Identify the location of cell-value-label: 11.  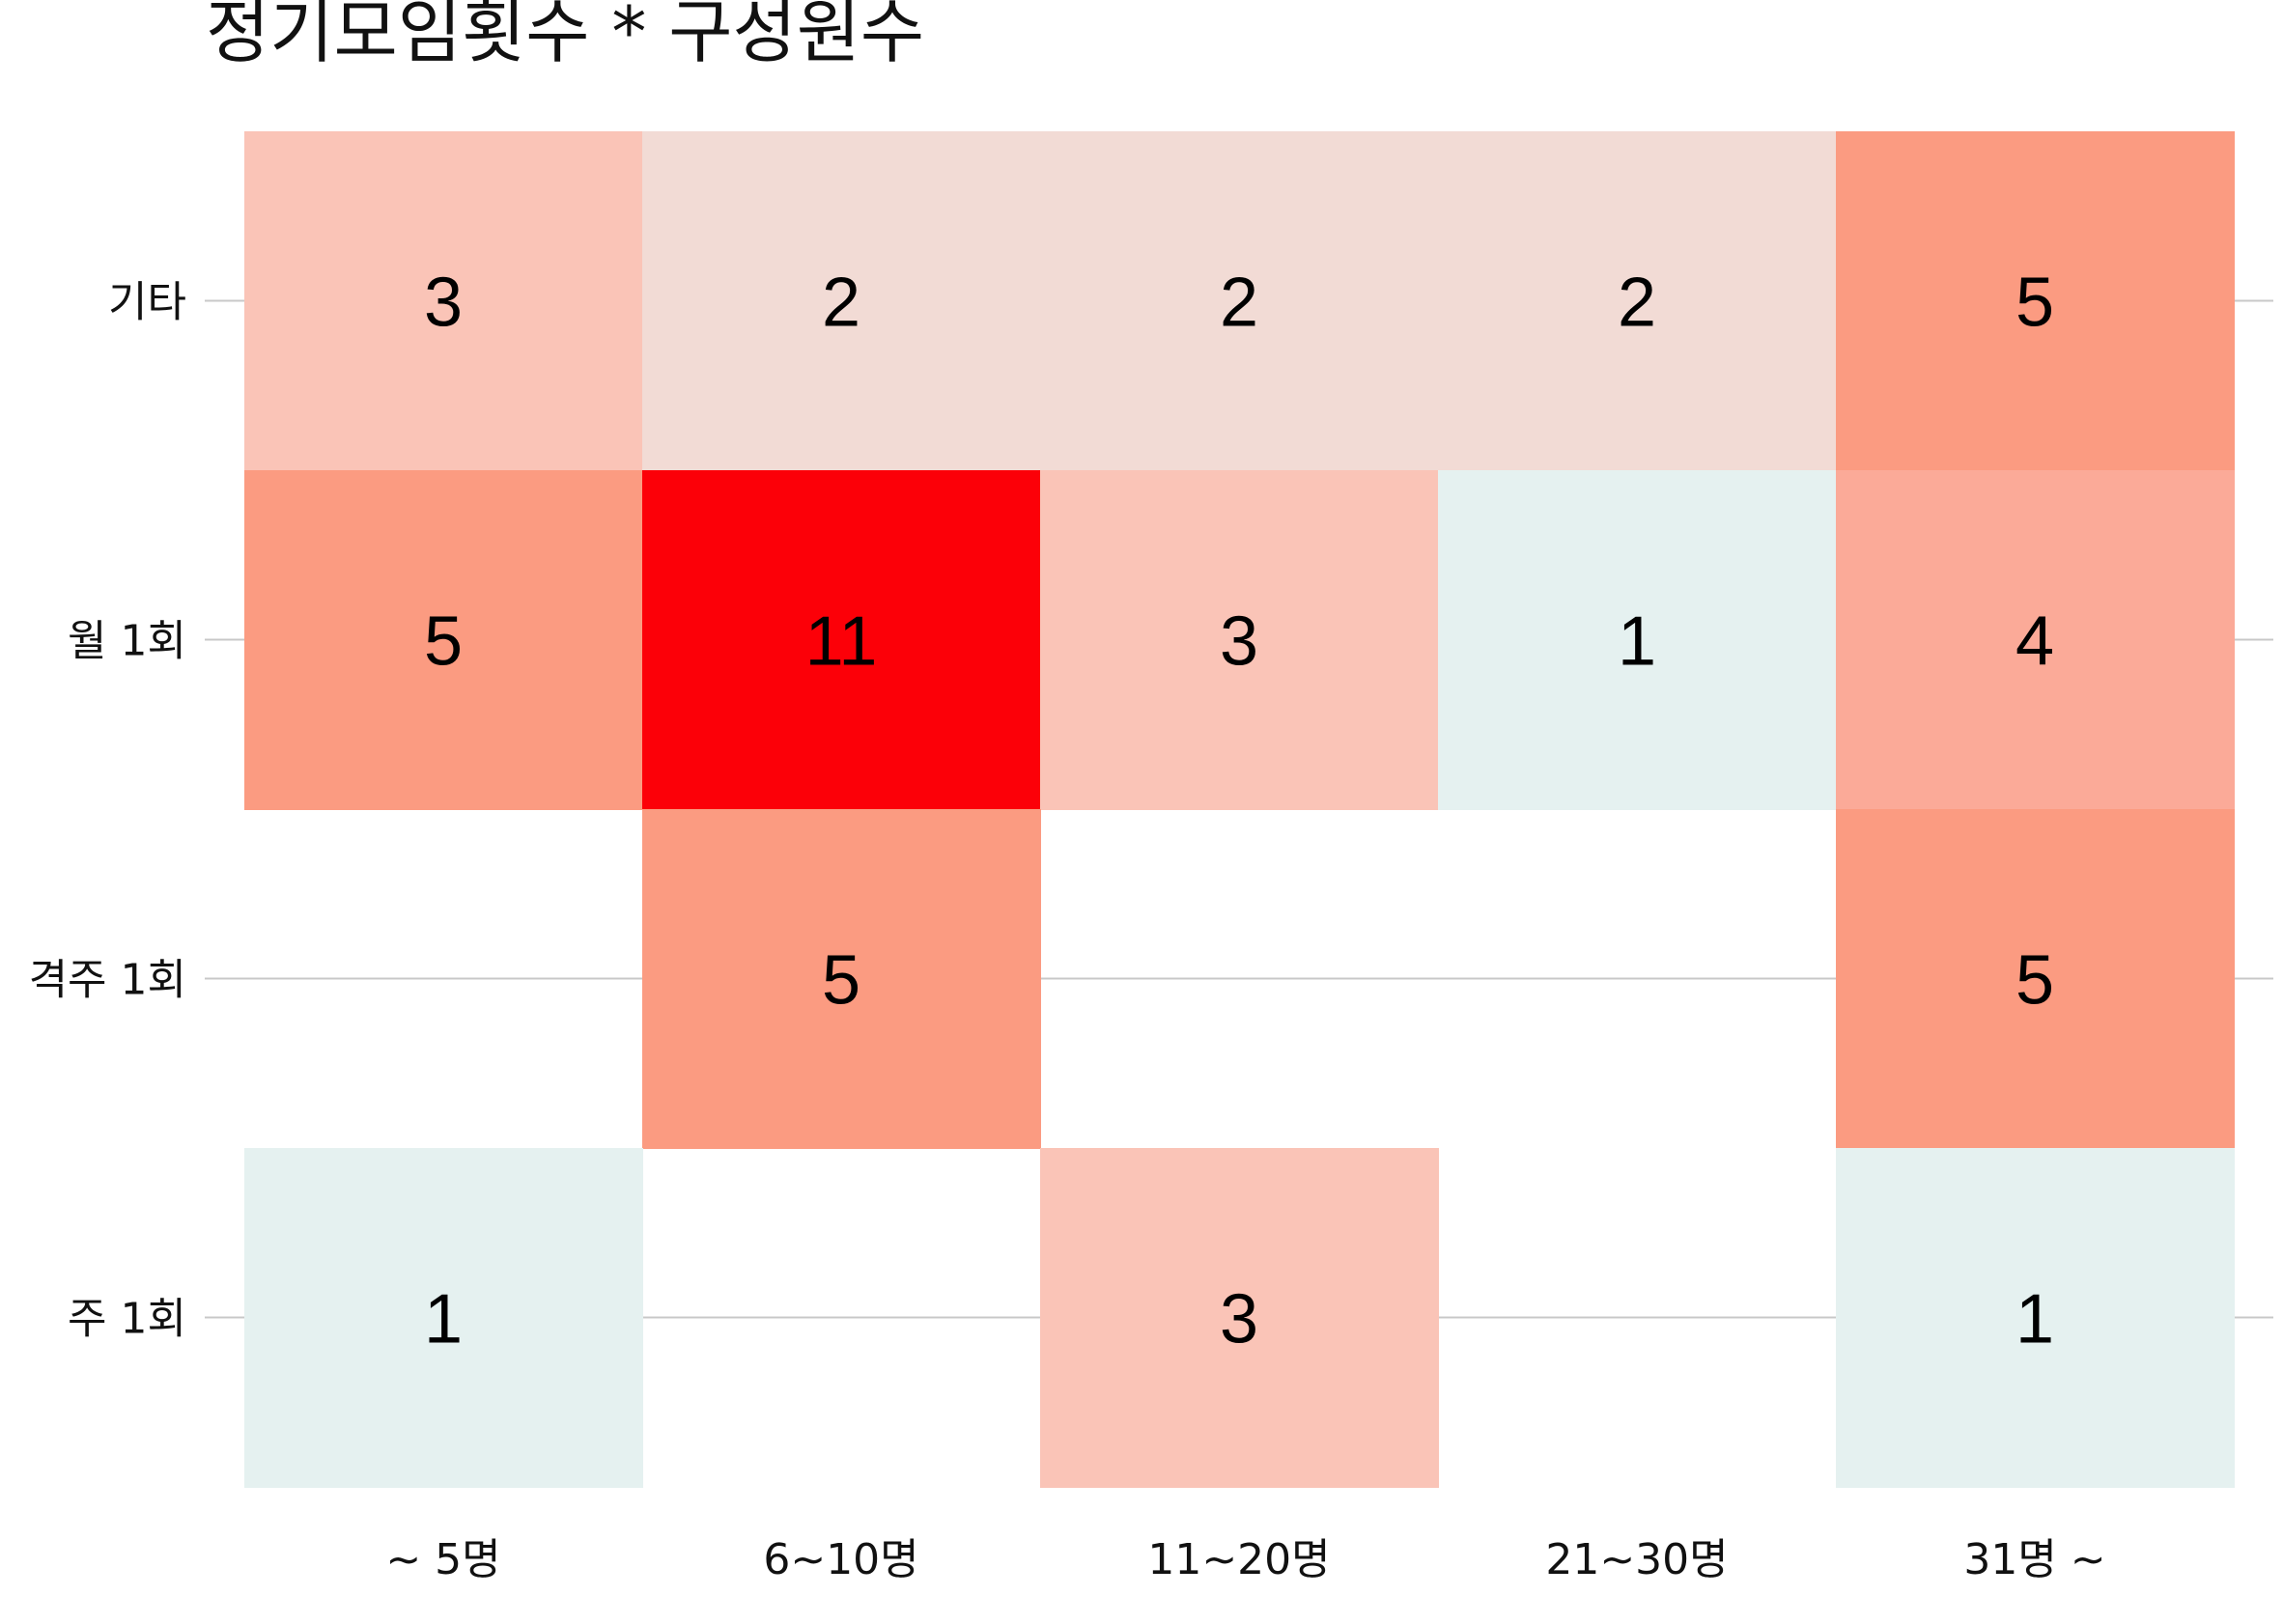
(841, 642).